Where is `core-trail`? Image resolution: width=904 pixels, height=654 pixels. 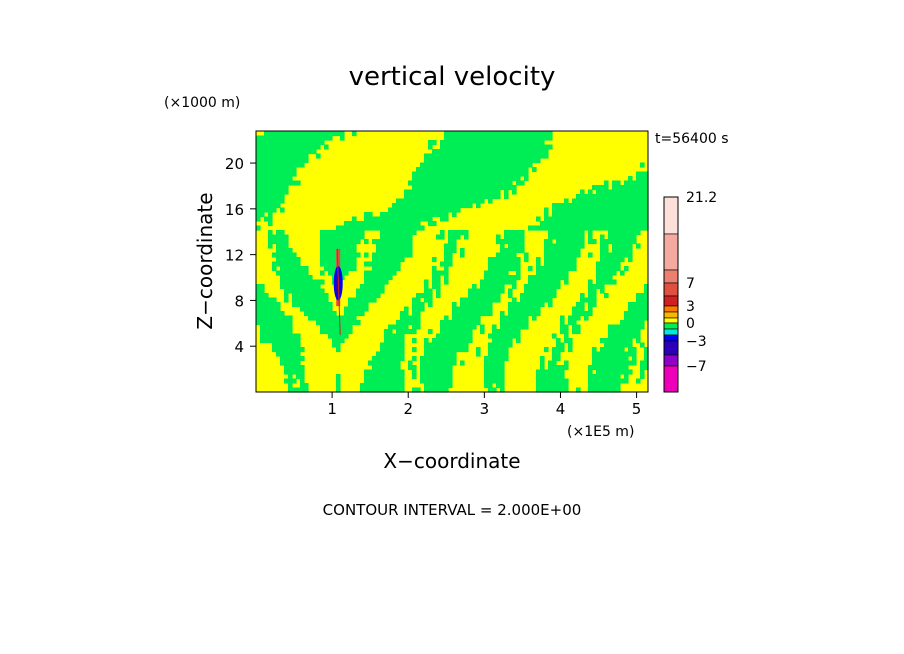
core-trail is located at coordinates (338, 291).